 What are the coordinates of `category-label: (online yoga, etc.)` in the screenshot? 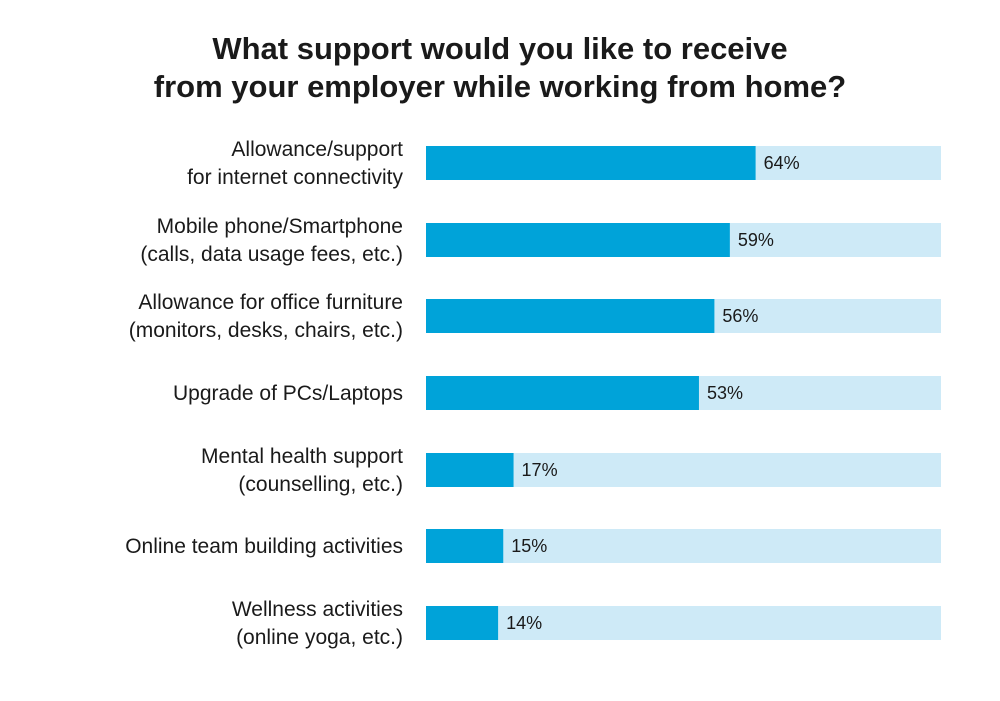 It's located at (319, 637).